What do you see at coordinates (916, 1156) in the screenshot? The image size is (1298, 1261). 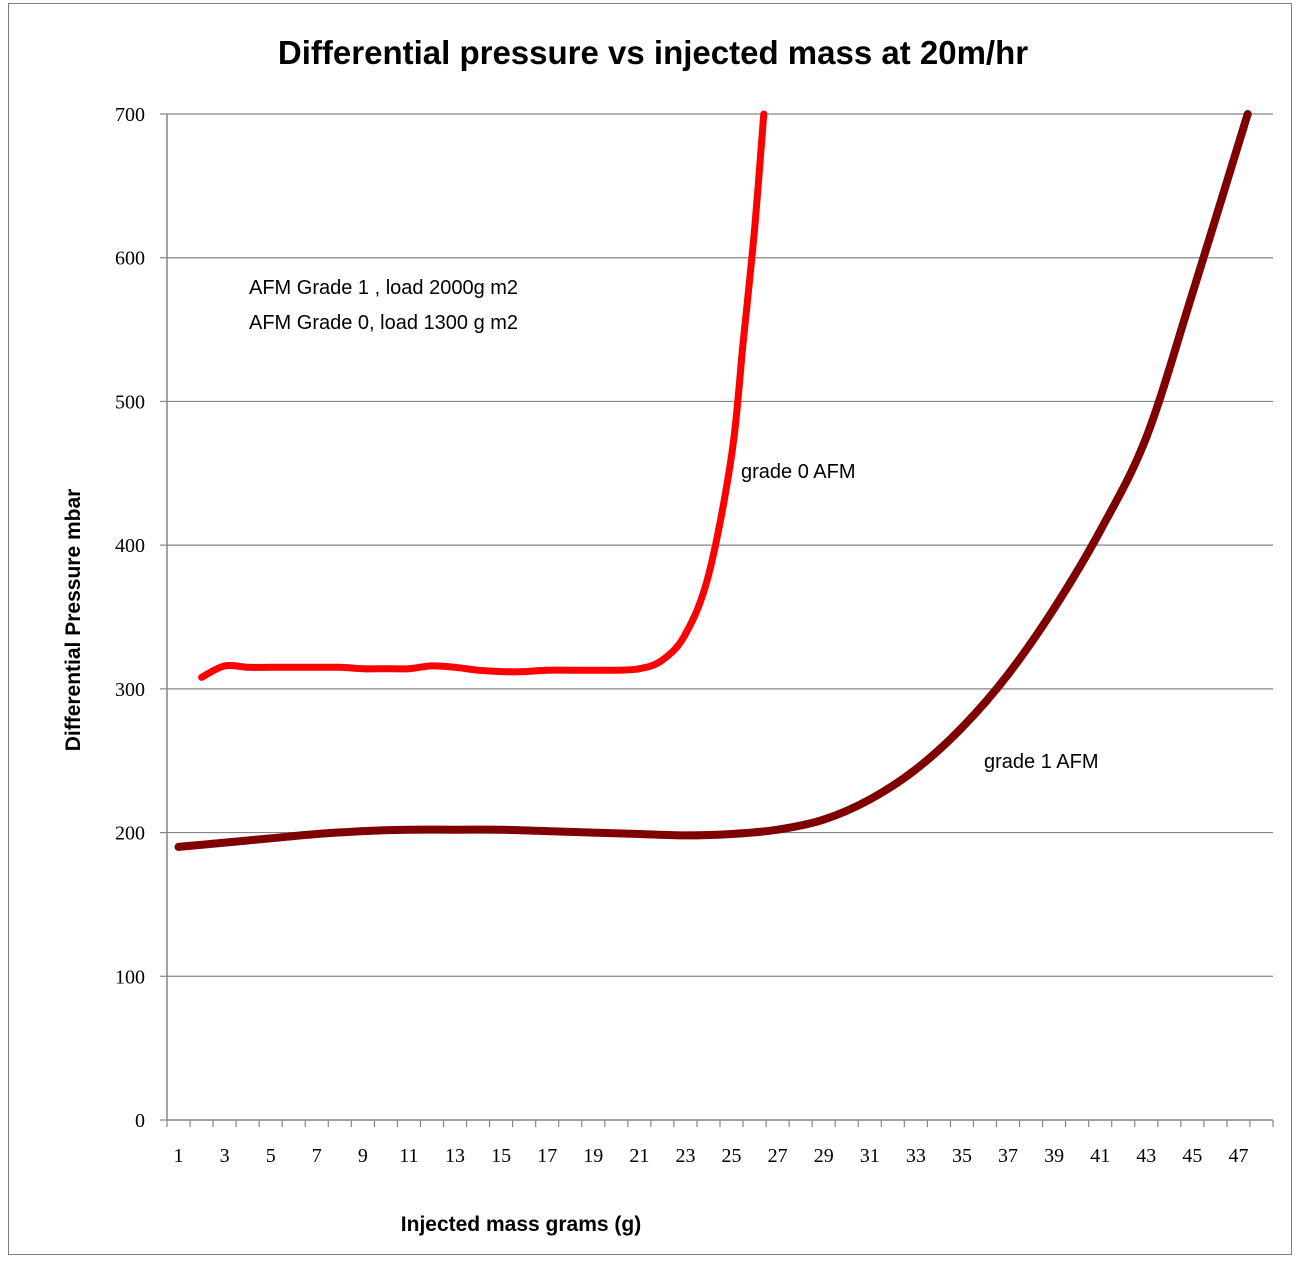 I see `x-tick-label: 33` at bounding box center [916, 1156].